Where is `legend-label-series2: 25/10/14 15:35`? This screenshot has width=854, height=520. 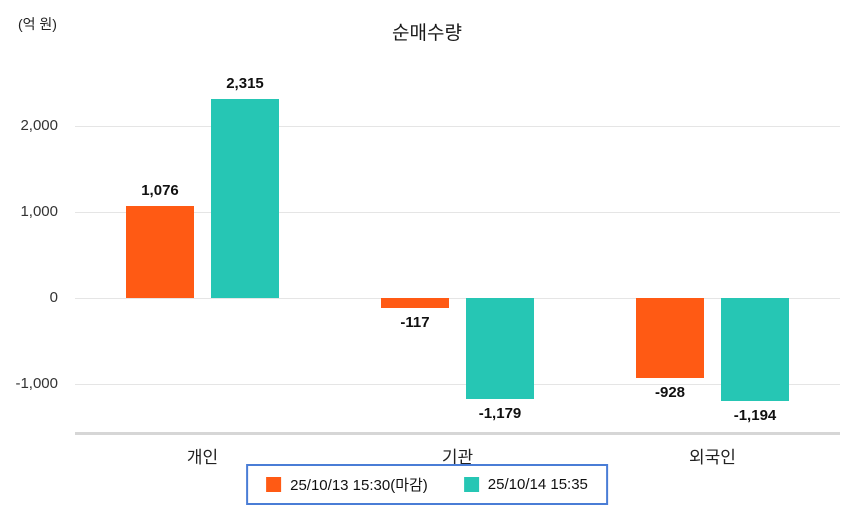
legend-label-series2: 25/10/14 15:35 is located at coordinates (537, 484).